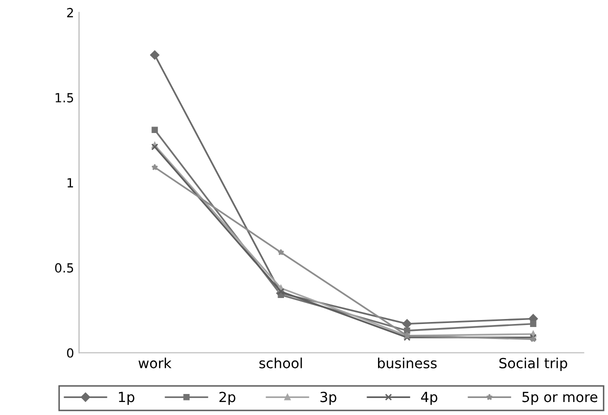  What do you see at coordinates (429, 398) in the screenshot?
I see `legend-label: 4p` at bounding box center [429, 398].